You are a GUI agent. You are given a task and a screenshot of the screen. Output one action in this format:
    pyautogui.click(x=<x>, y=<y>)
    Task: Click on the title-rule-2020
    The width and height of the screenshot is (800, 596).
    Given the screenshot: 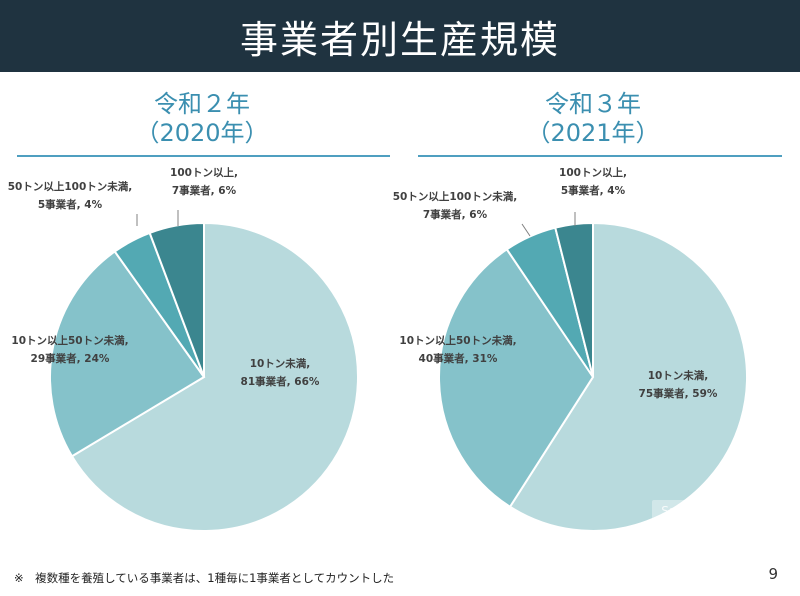 What is the action you would take?
    pyautogui.click(x=203, y=156)
    